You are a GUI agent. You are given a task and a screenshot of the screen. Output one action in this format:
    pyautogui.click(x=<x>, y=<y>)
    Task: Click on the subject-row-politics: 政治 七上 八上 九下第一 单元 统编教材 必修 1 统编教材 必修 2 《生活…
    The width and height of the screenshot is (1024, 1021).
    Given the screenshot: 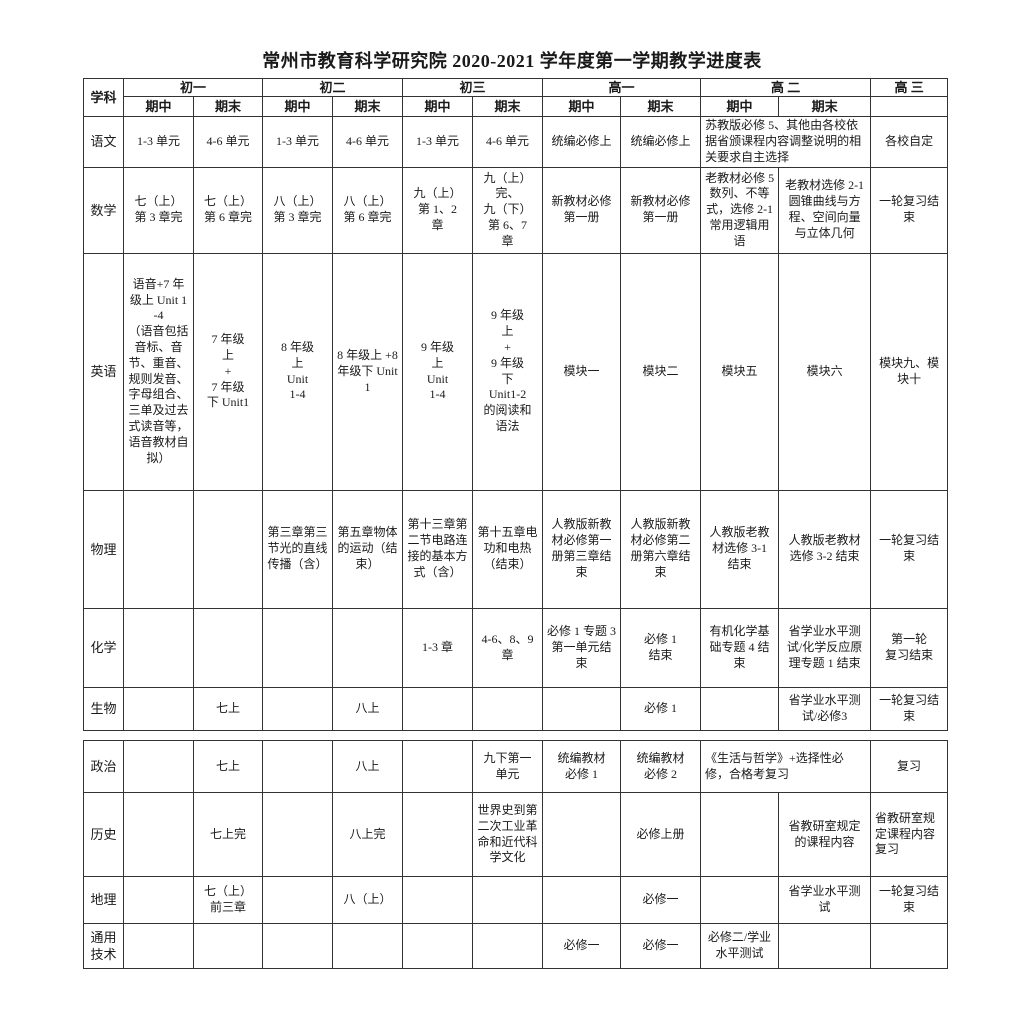 What is the action you would take?
    pyautogui.click(x=515, y=766)
    